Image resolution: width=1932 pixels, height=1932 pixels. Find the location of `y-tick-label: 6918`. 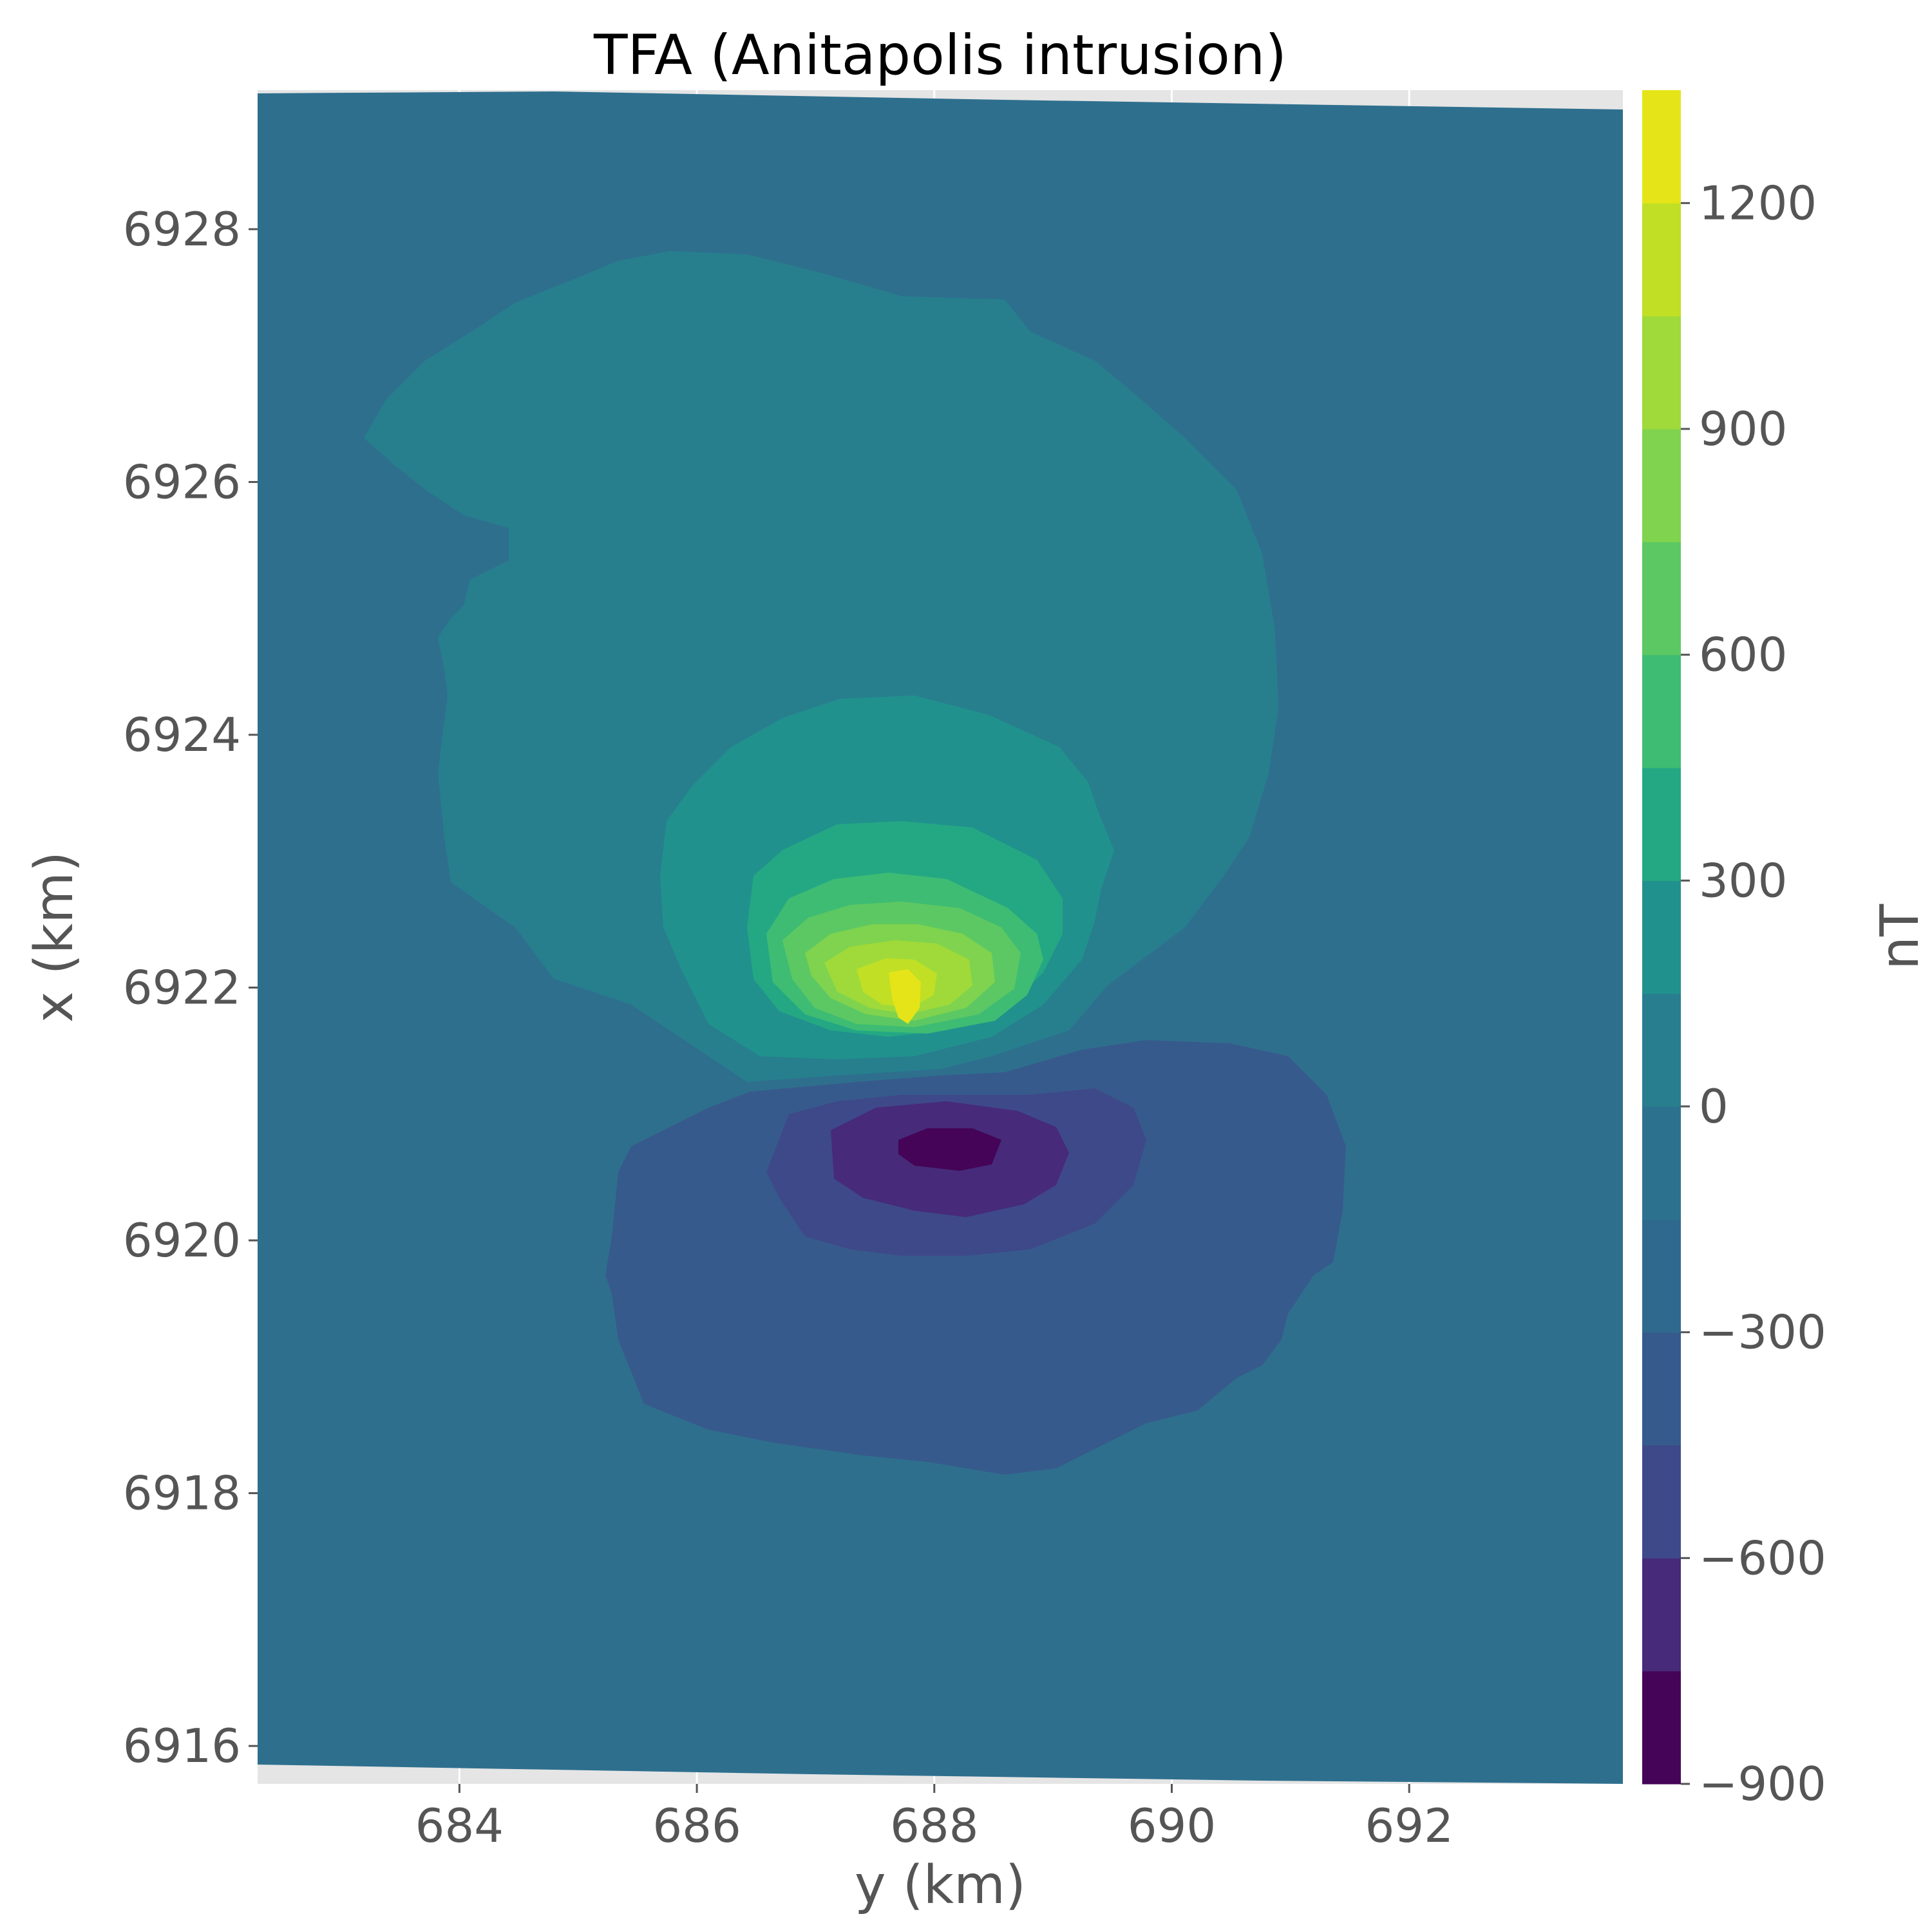

y-tick-label: 6918 is located at coordinates (182, 1493).